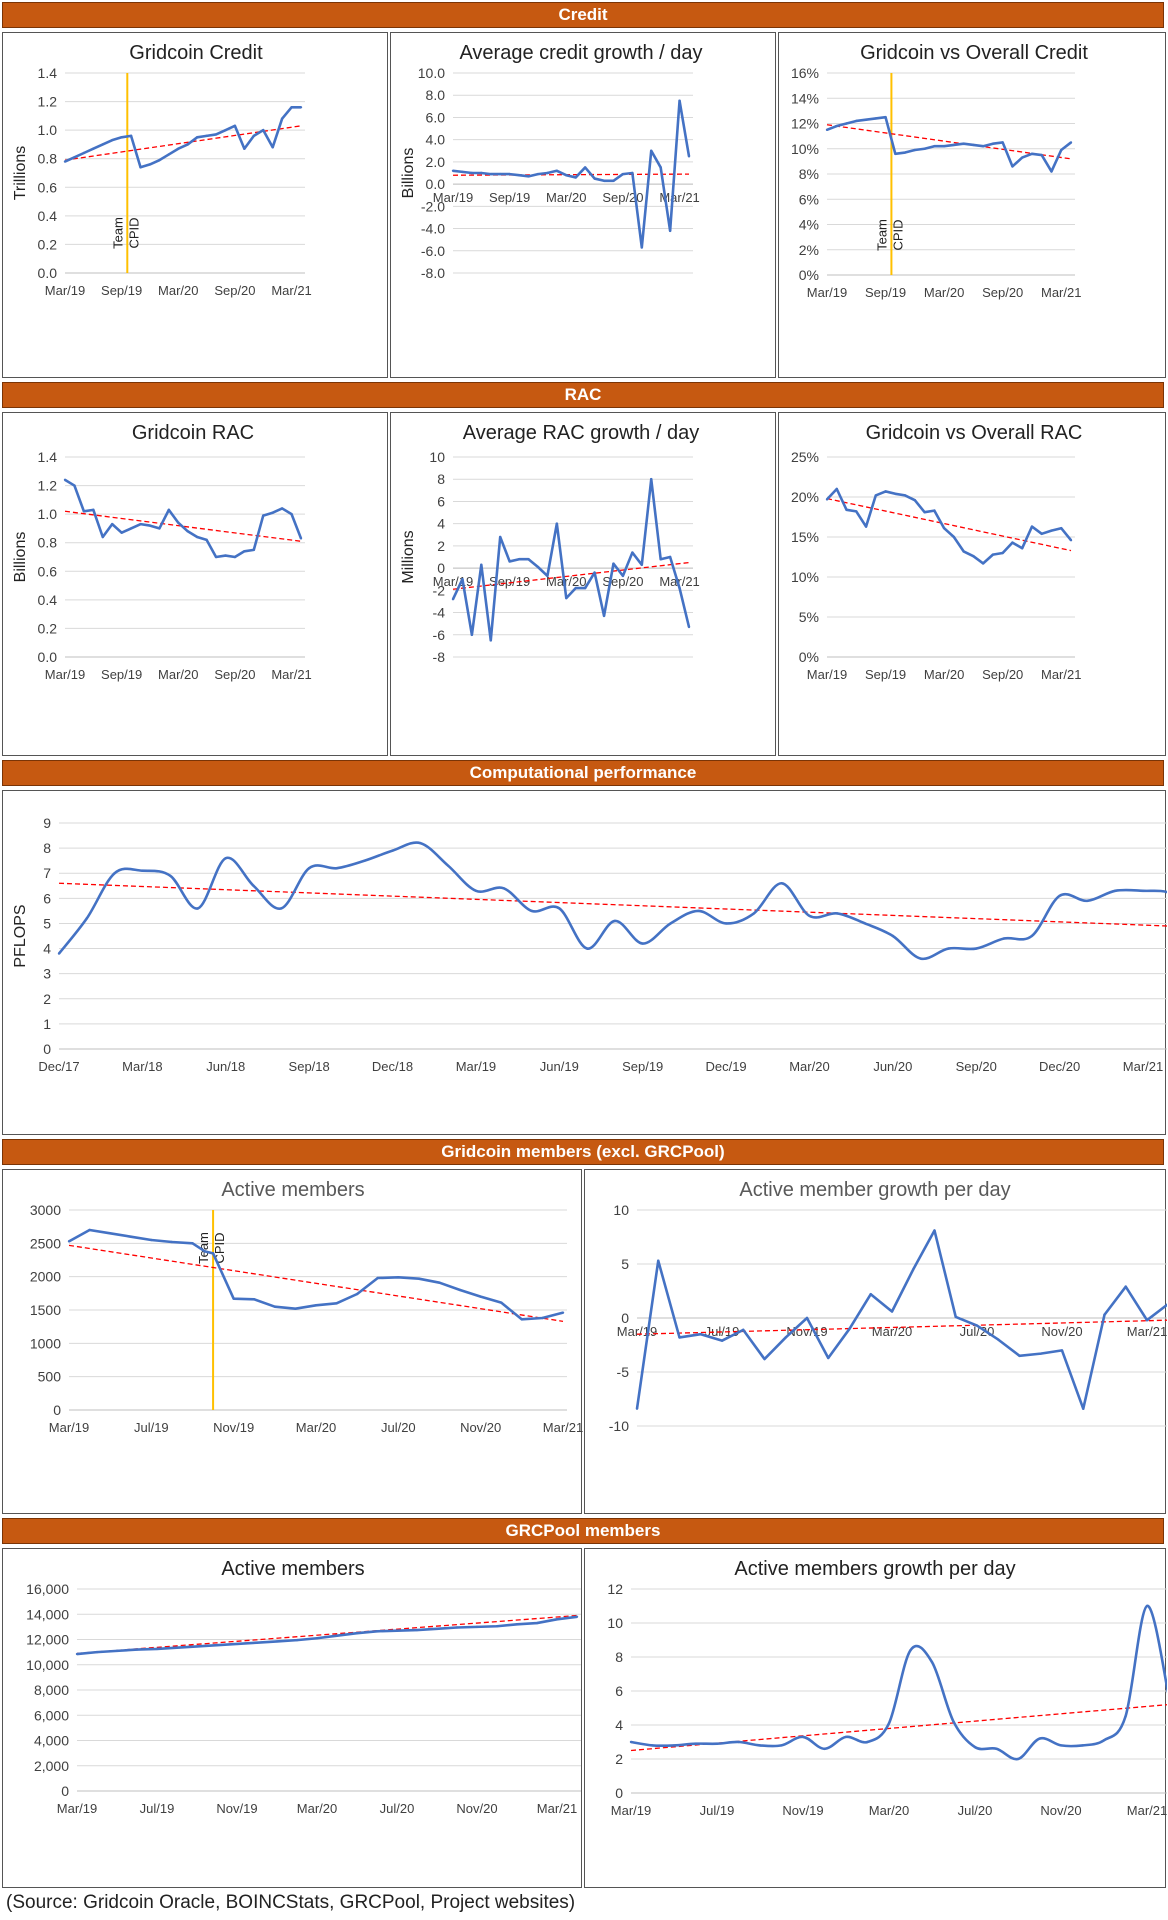 The image size is (1168, 1920). Describe the element at coordinates (583, 395) in the screenshot. I see `section-header-rac: RAC` at that location.